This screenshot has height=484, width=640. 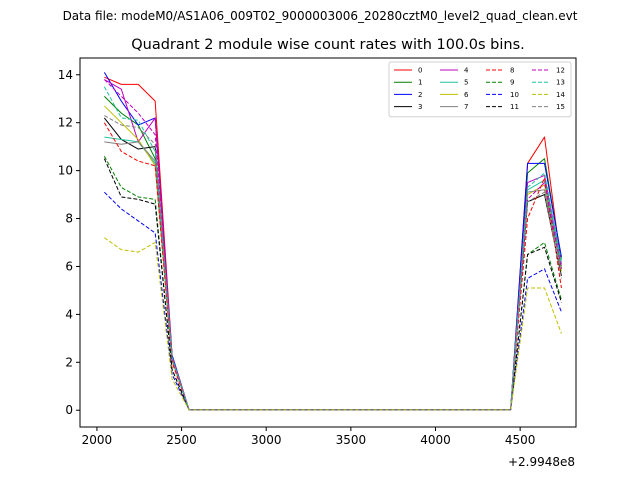 What do you see at coordinates (520, 440) in the screenshot?
I see `x-tick-label: 4500` at bounding box center [520, 440].